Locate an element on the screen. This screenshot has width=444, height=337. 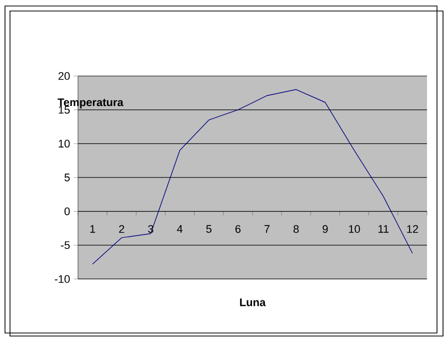
x-tick-label: 11 is located at coordinates (383, 229).